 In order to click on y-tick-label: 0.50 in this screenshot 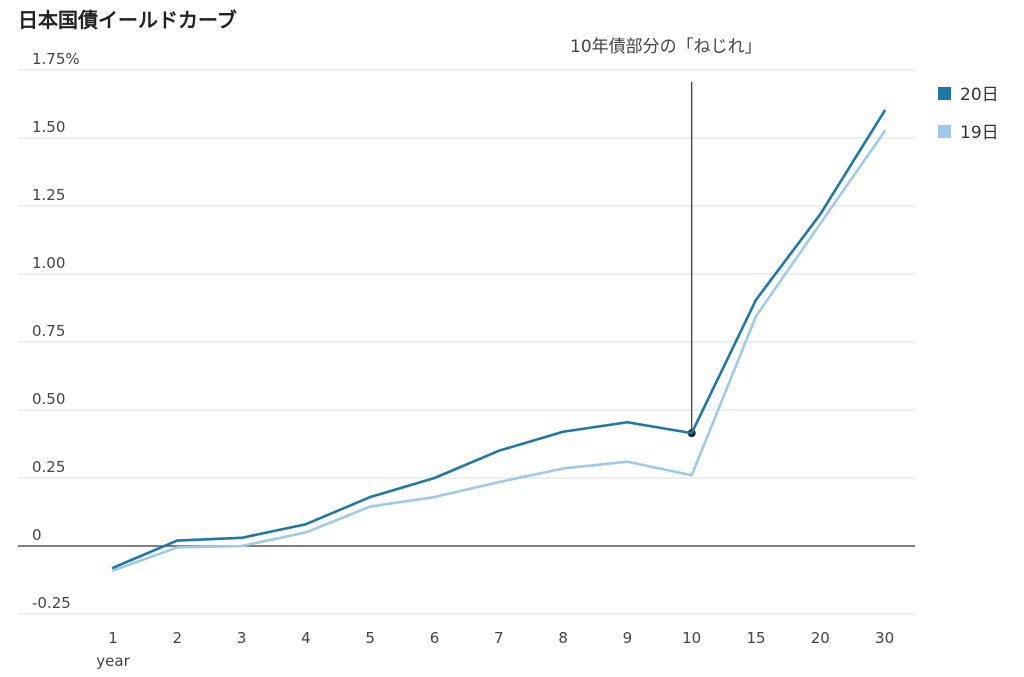, I will do `click(48, 399)`.